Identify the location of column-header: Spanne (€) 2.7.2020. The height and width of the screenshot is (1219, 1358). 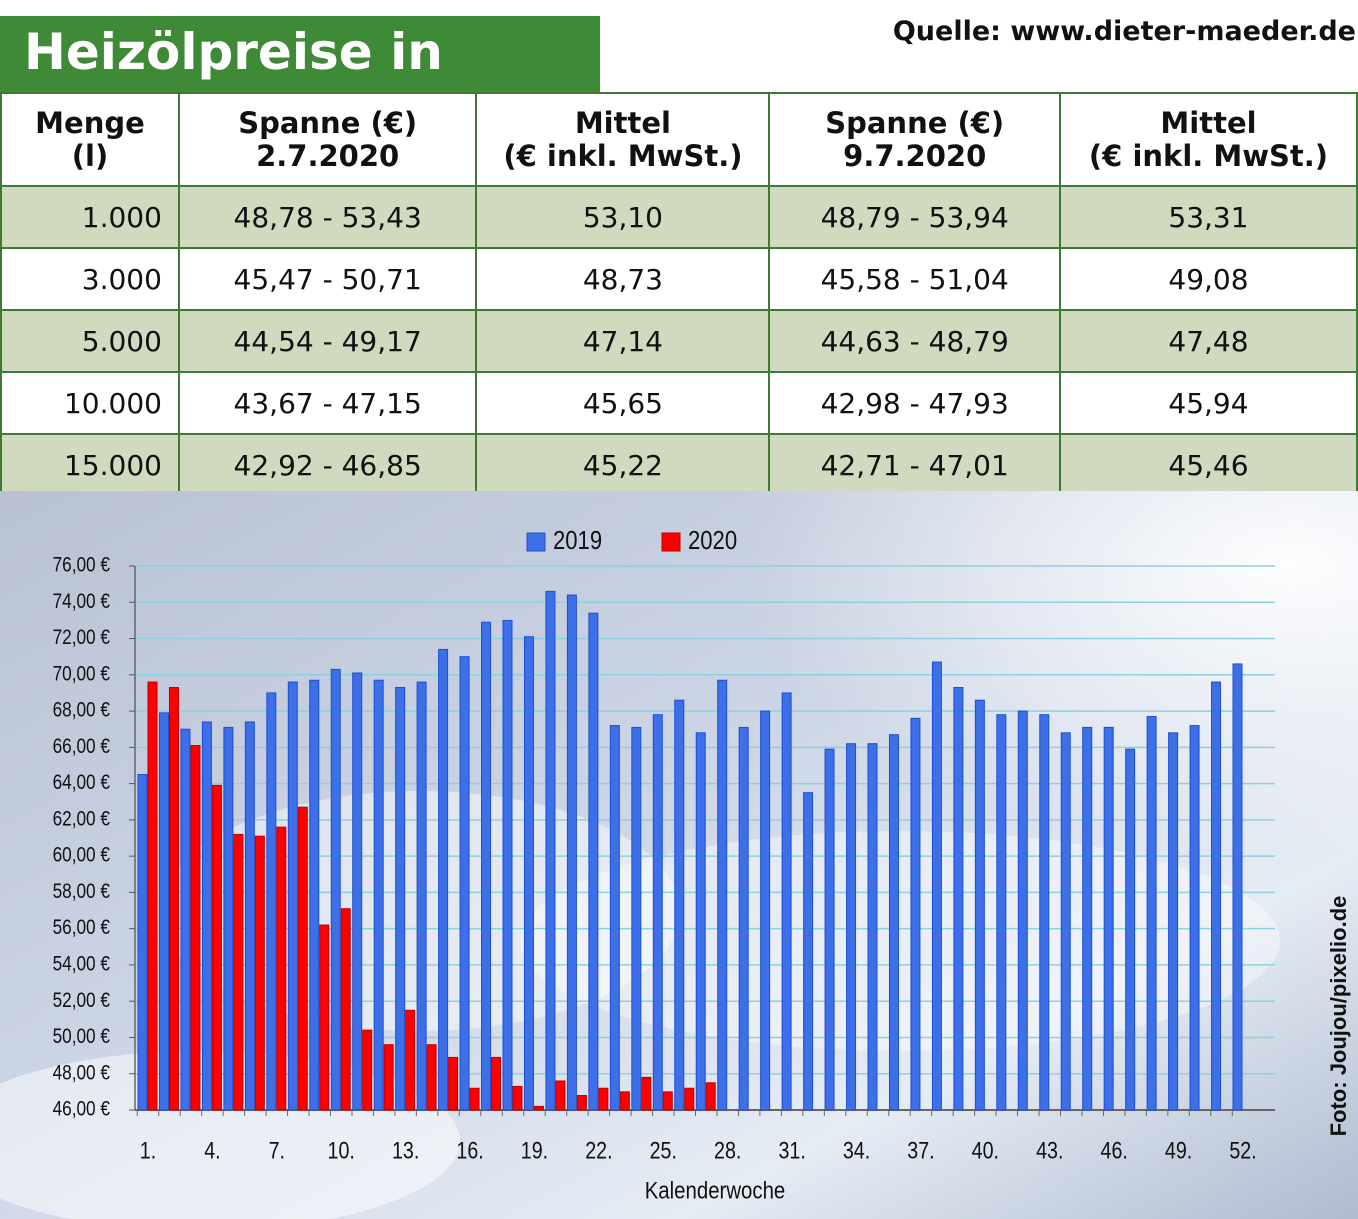
(327, 139).